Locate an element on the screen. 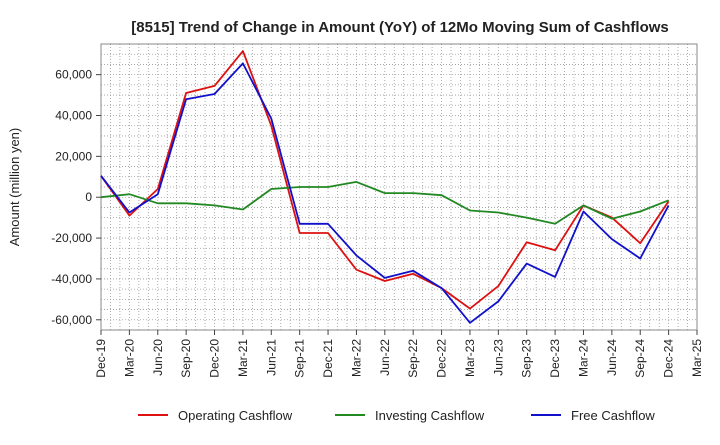 The image size is (720, 445). y-tick-label: -40,000 is located at coordinates (71, 279).